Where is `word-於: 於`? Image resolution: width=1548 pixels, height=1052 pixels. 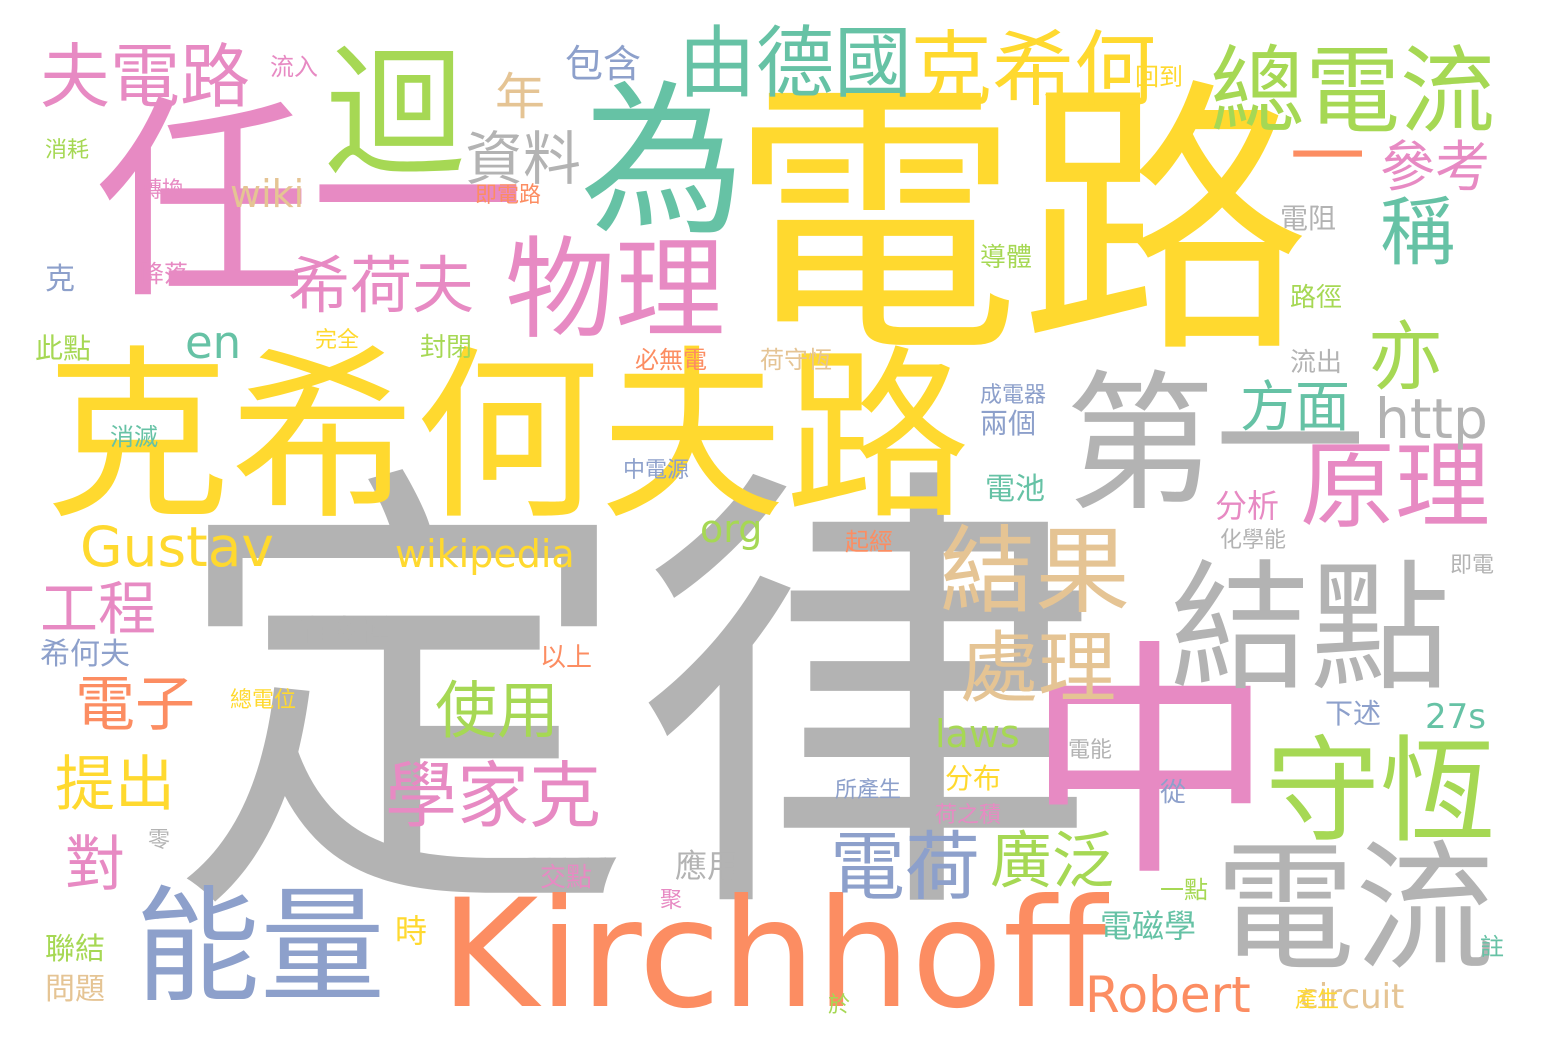 word-於: 於 is located at coordinates (839, 1005).